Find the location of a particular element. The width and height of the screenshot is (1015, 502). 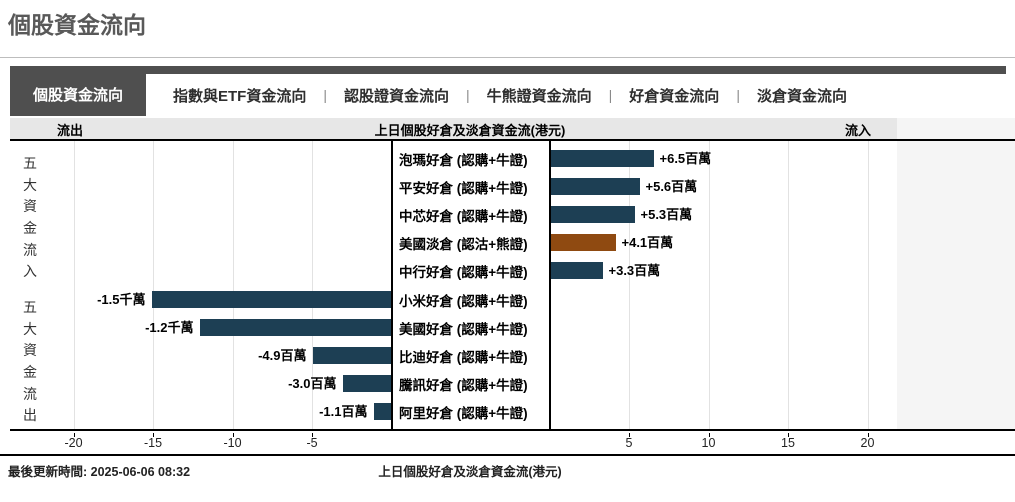

flow-value: +5.6百萬 is located at coordinates (671, 186).